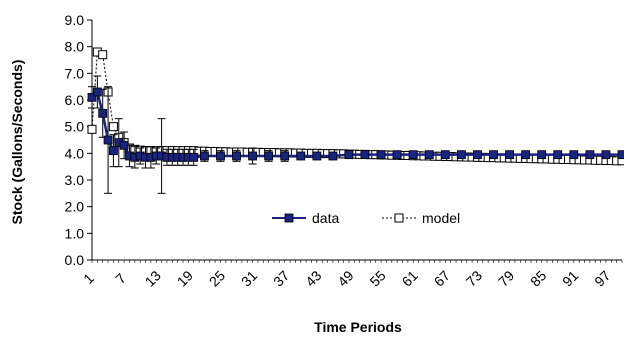  Describe the element at coordinates (75, 180) in the screenshot. I see `y-tick-label: 3.0` at that location.